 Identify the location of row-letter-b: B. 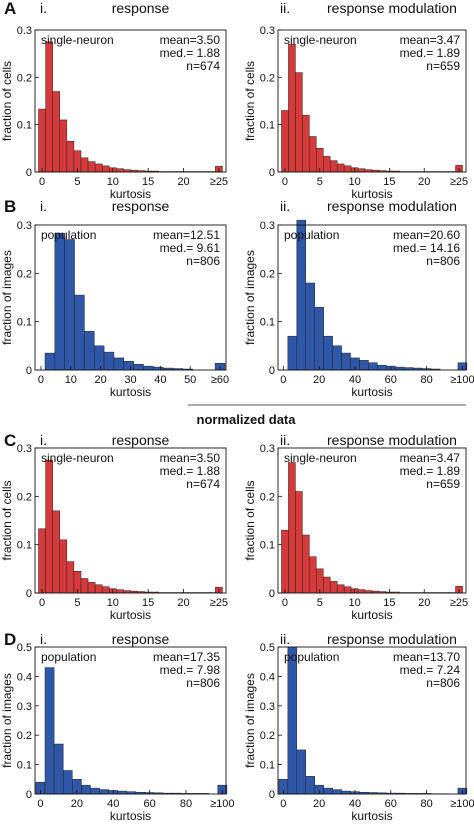
(10, 206).